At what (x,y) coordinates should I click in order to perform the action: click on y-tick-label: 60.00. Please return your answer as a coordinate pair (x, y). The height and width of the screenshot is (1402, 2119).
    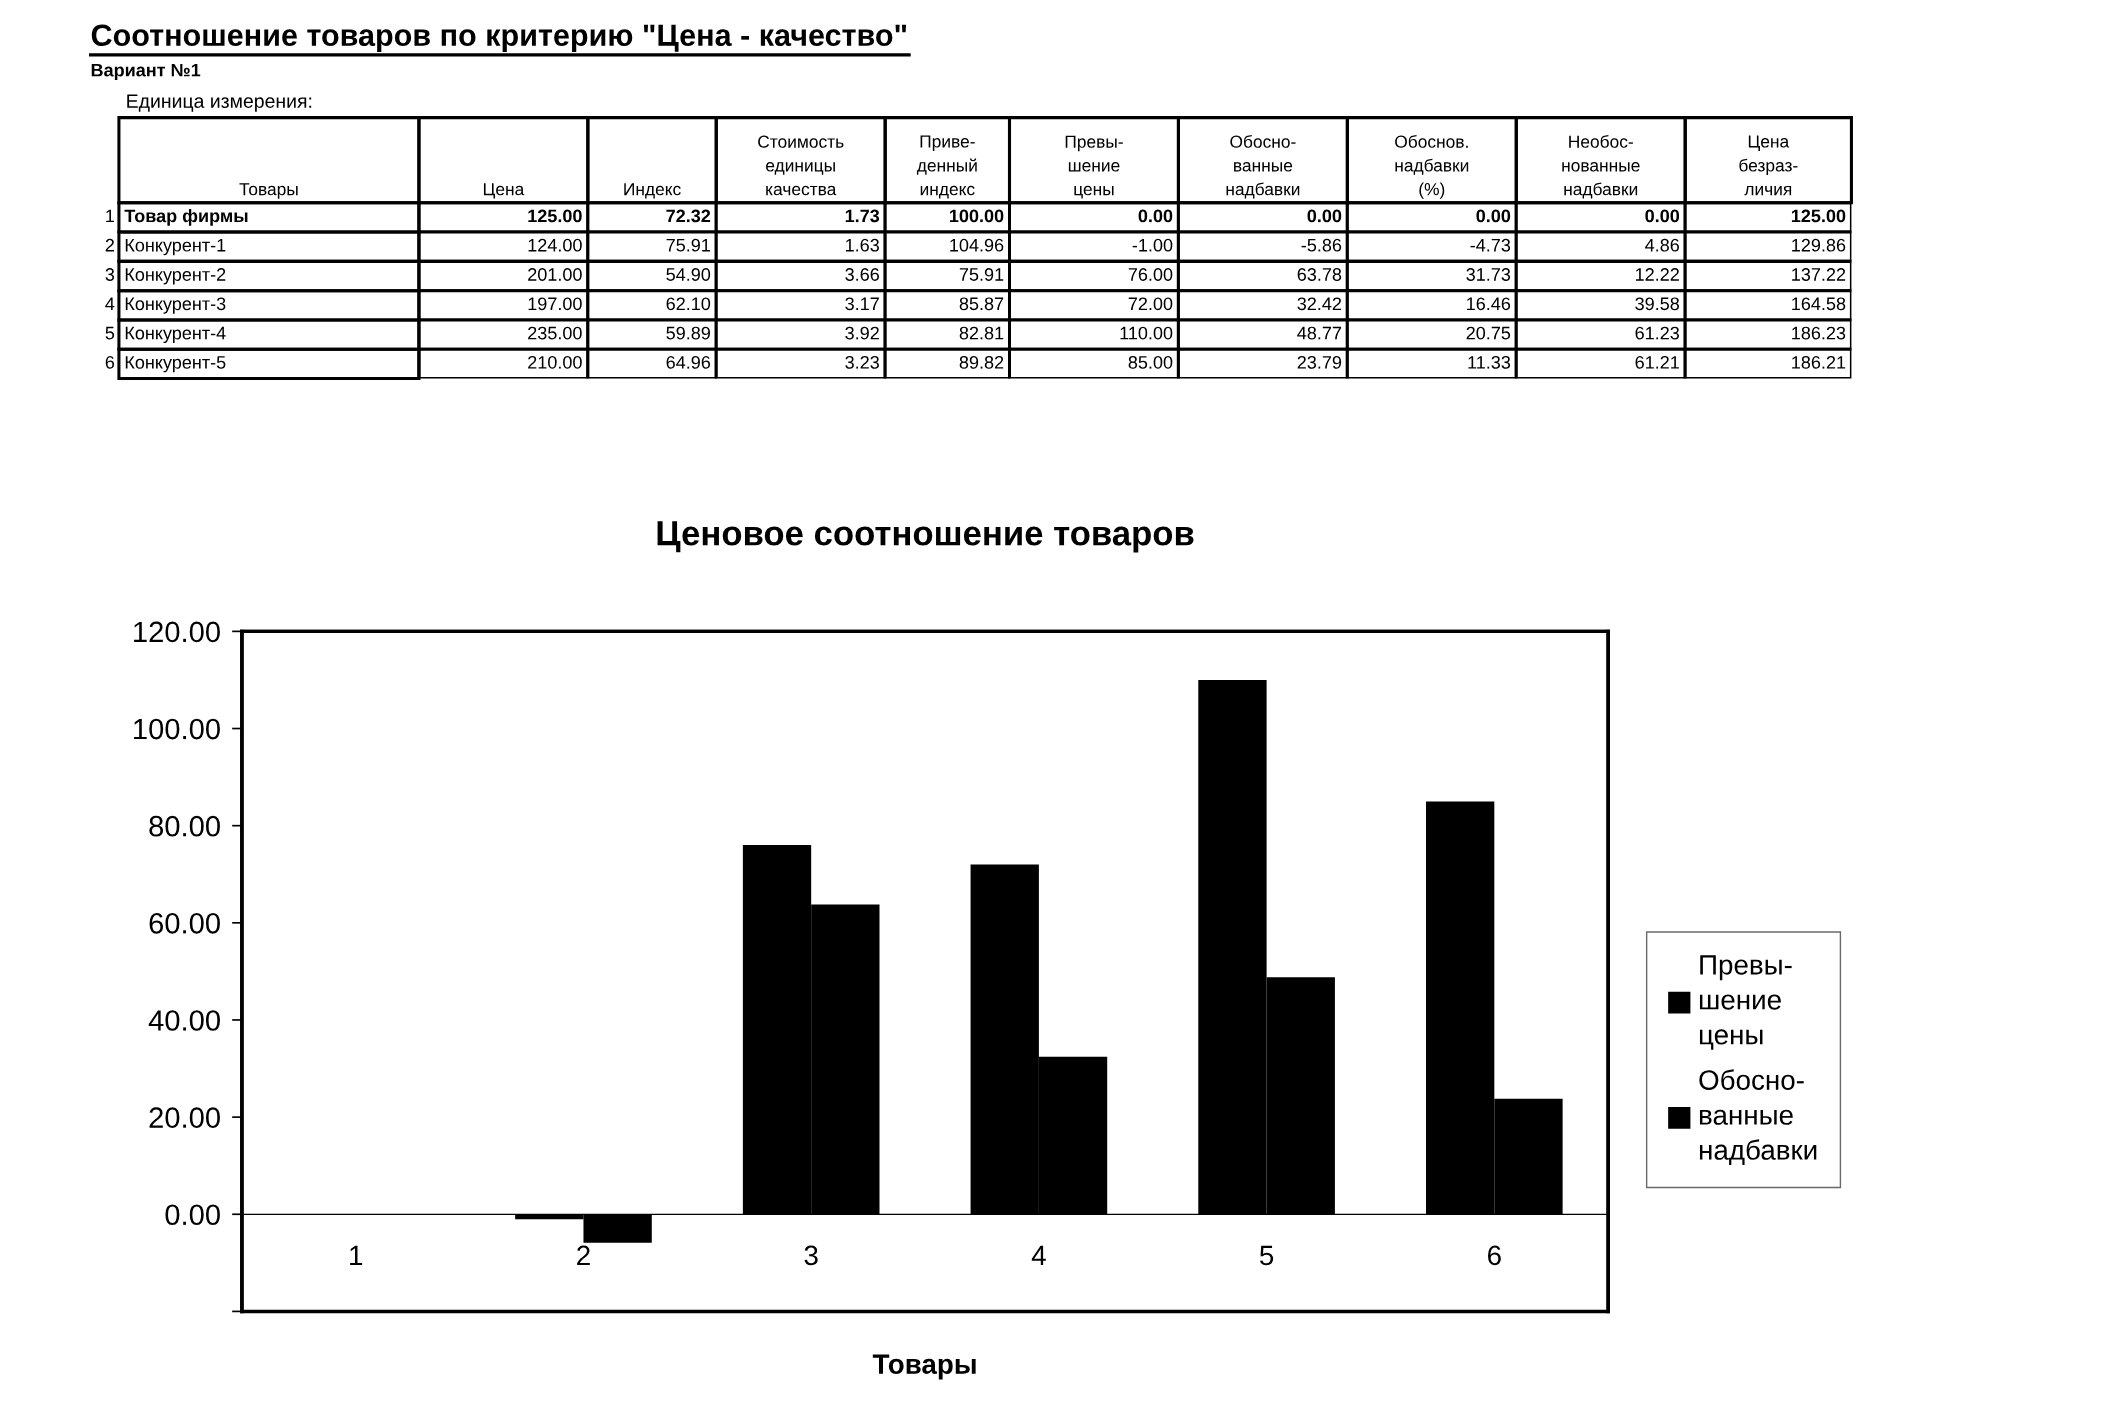
    Looking at the image, I should click on (184, 923).